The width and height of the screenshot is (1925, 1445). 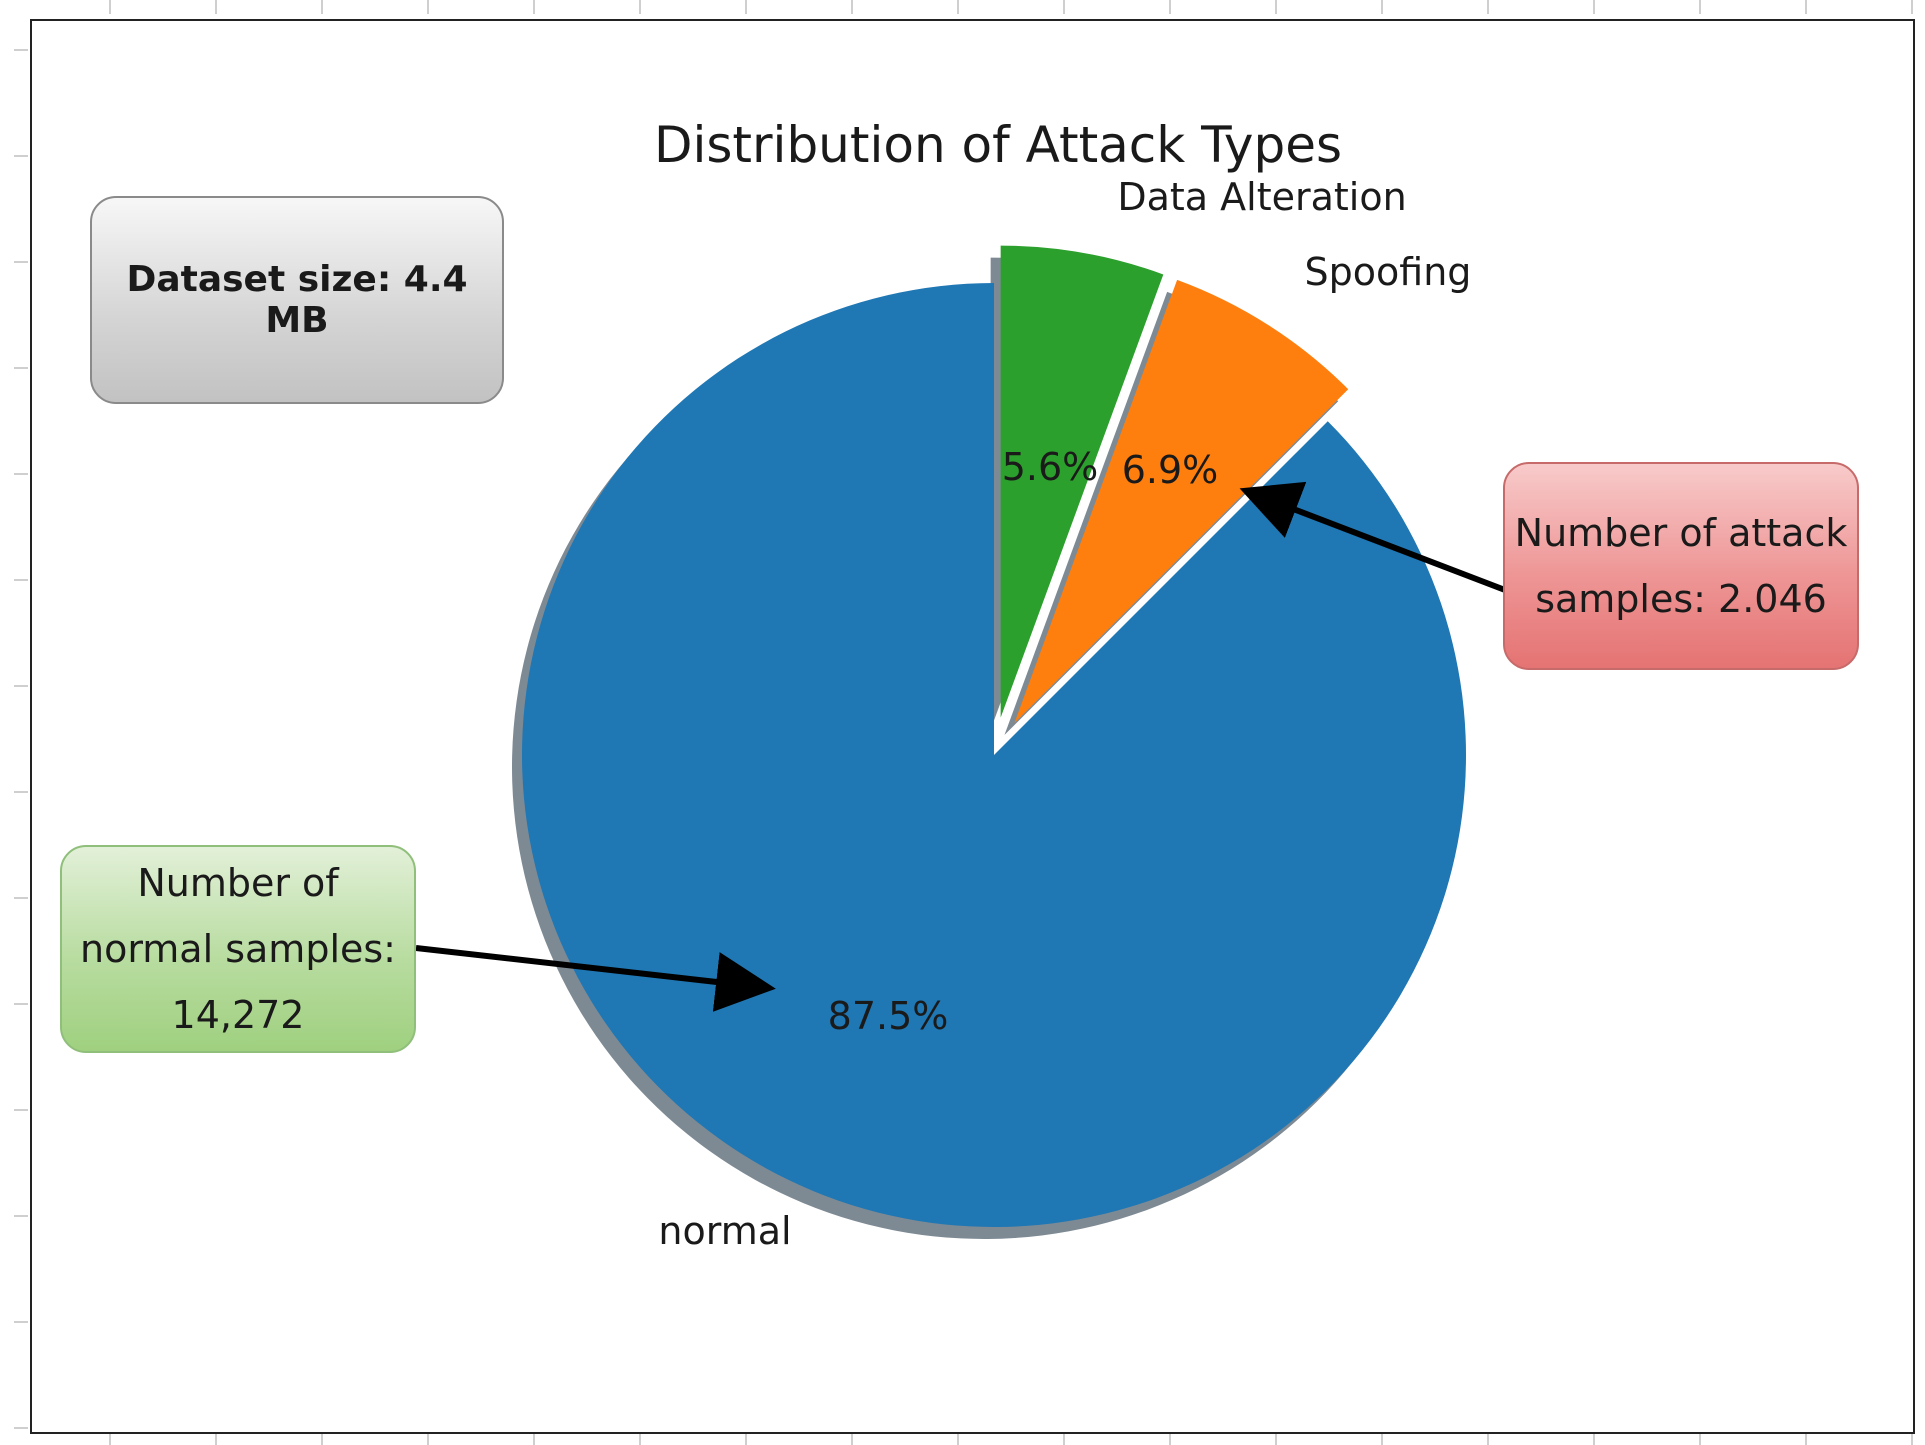 I want to click on slice-percent-spoofing: 6.9%, so click(x=1170, y=470).